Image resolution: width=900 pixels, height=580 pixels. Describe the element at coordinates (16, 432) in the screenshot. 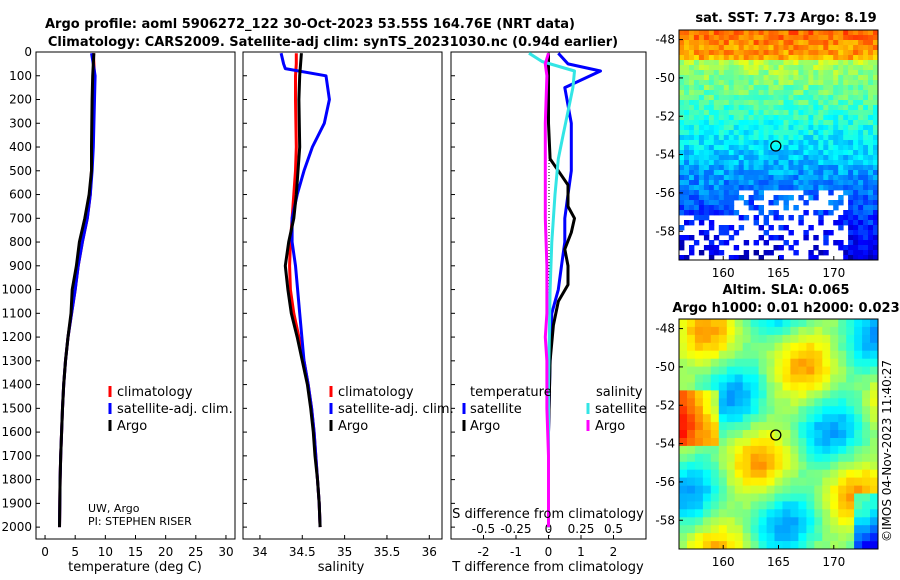

I see `y-tick-label: 1600` at that location.